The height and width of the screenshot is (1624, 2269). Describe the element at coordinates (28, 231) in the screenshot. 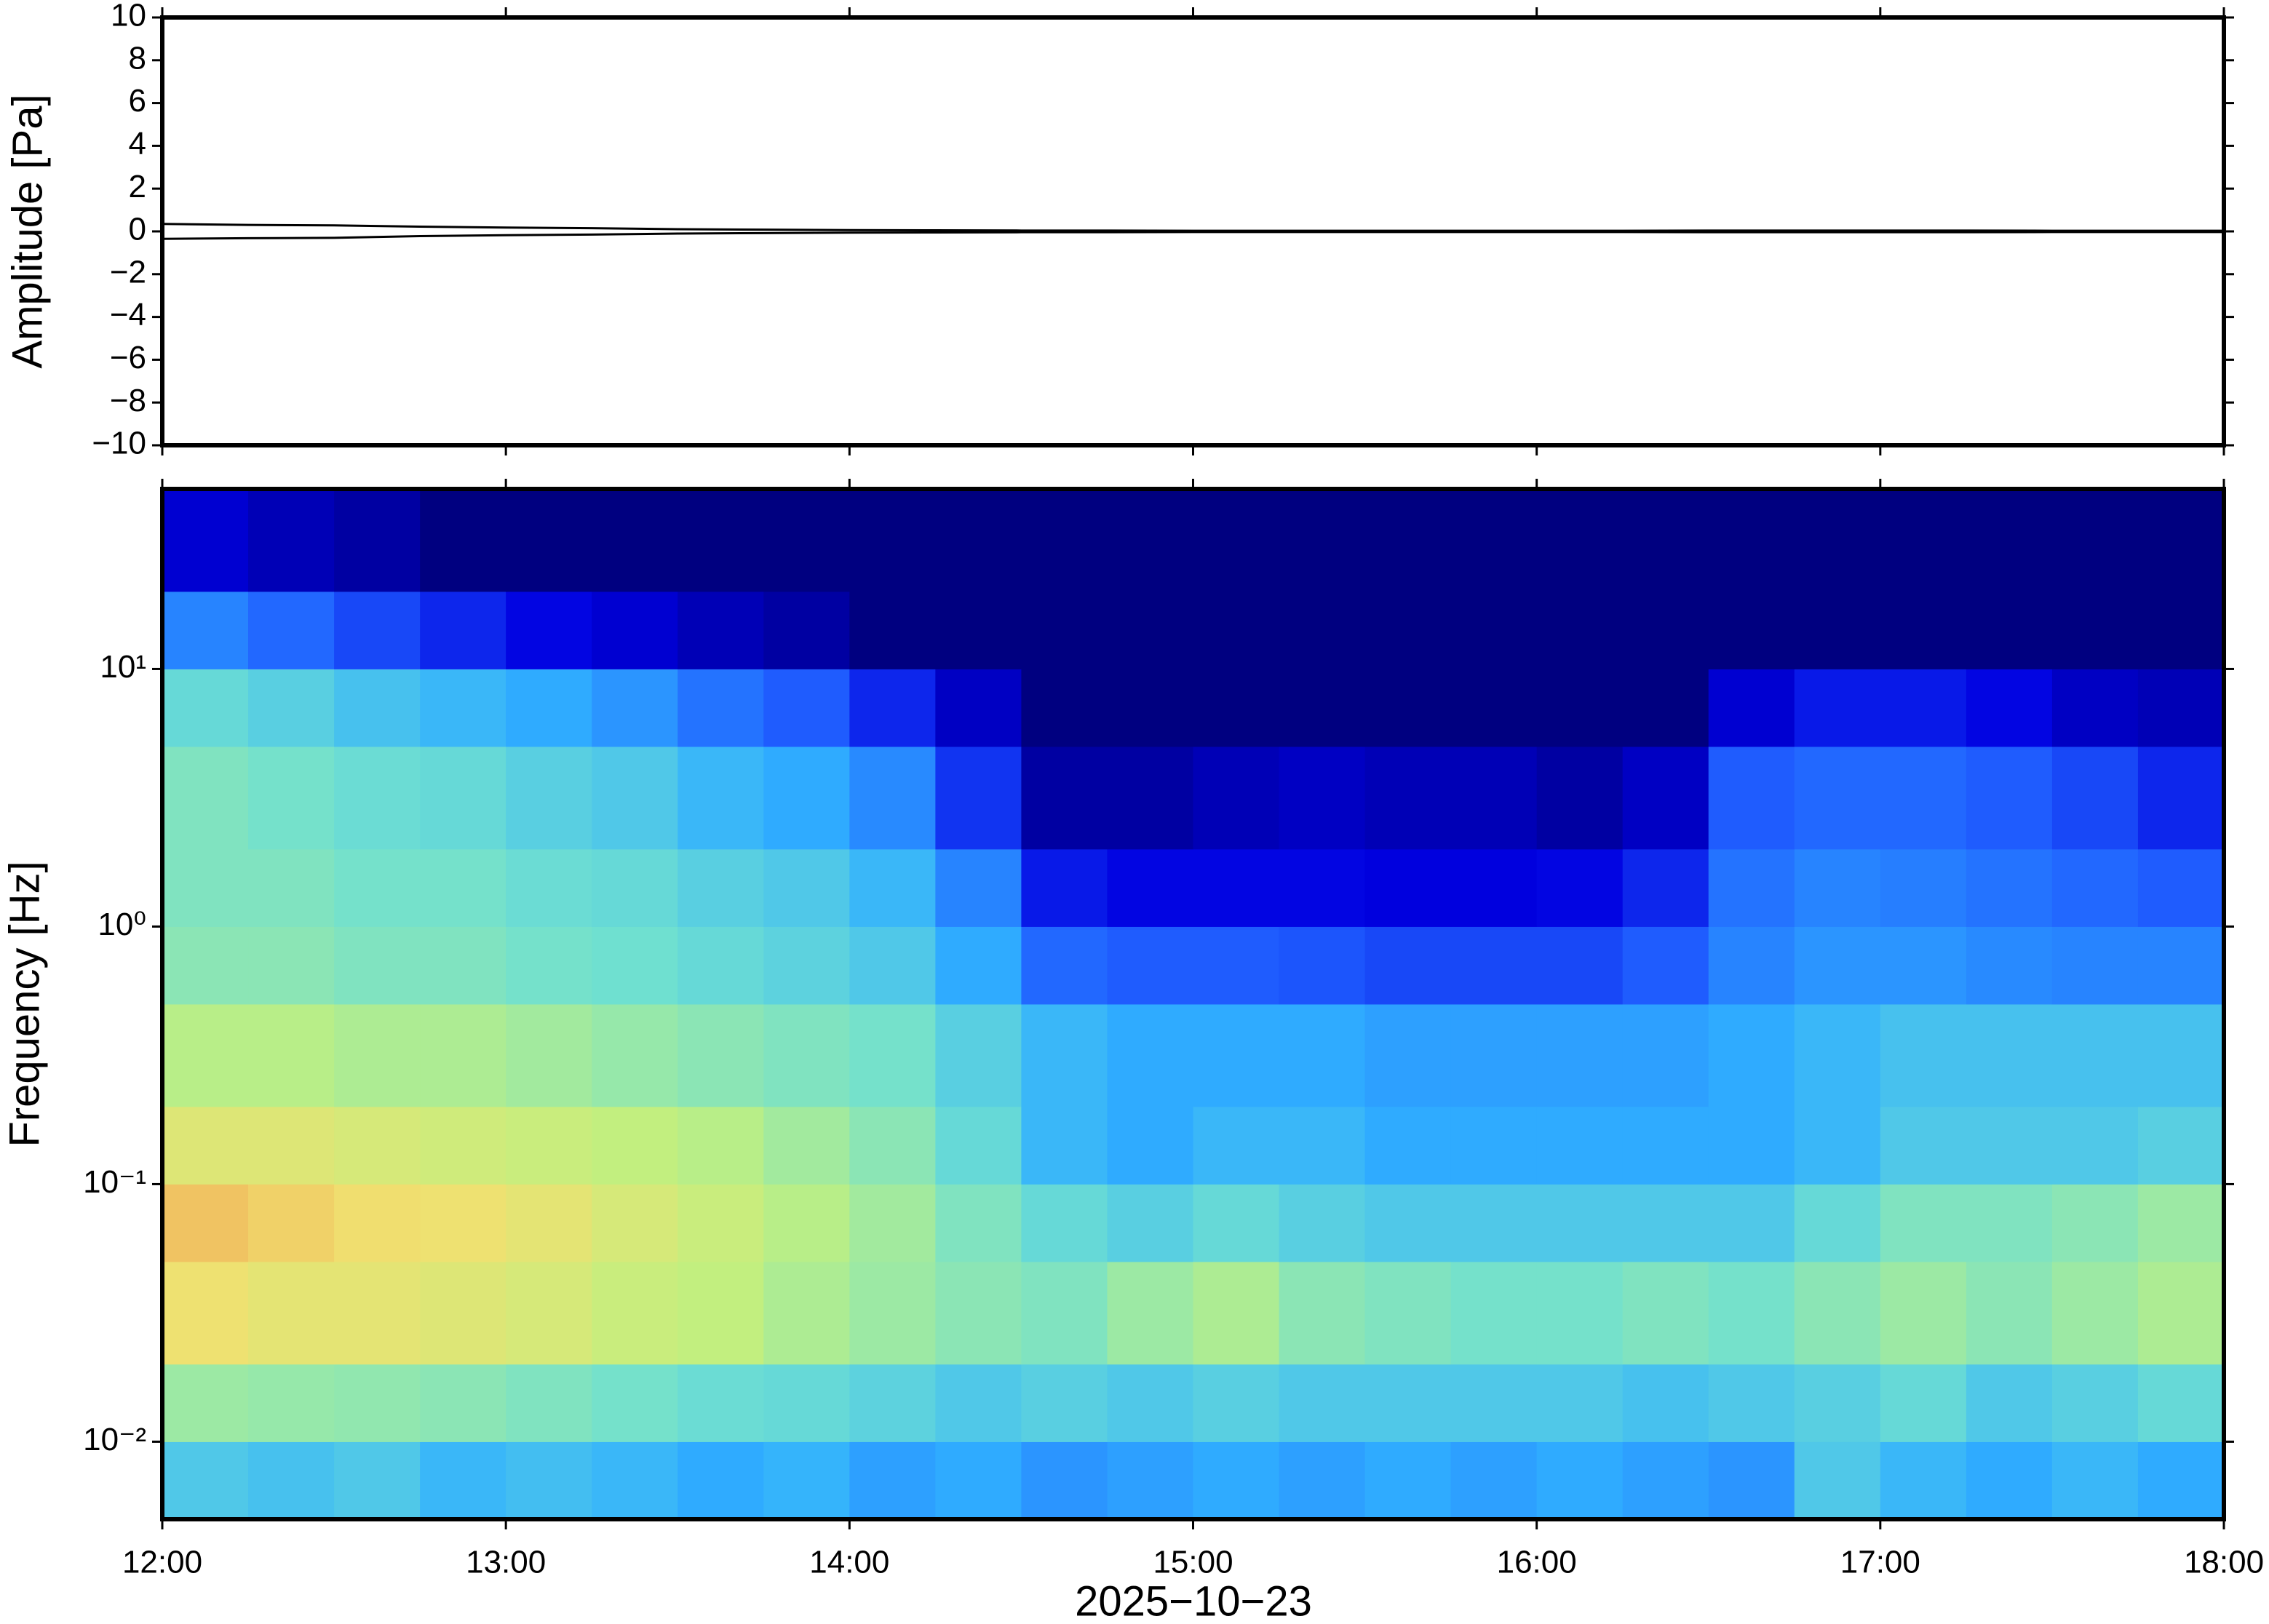

I see `y-axis-label: Amplitude [Pa]` at that location.